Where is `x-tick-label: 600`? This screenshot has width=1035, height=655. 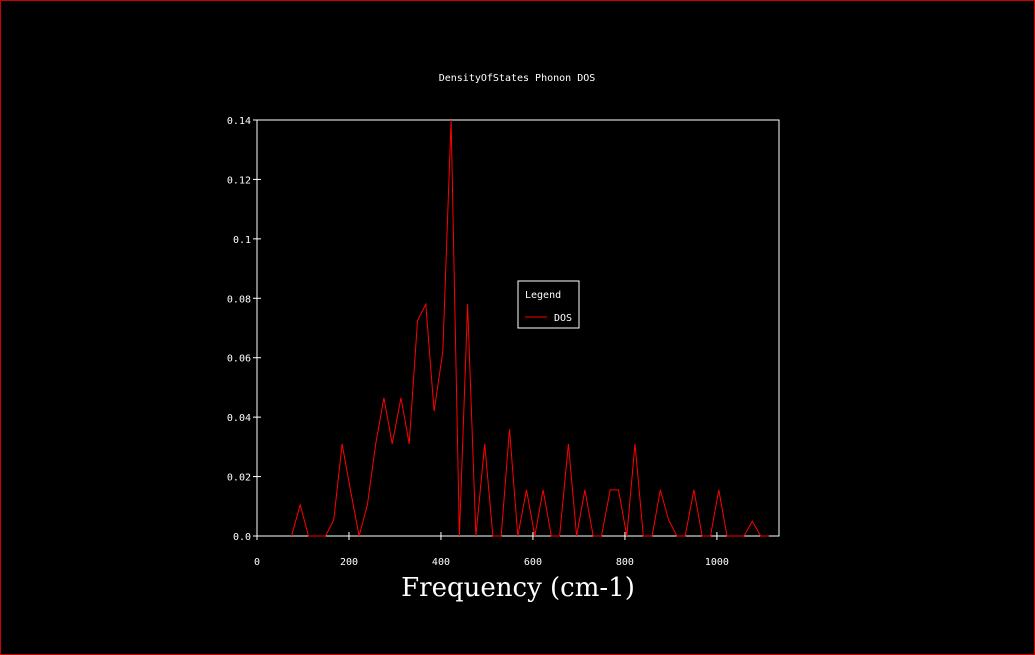
x-tick-label: 600 is located at coordinates (533, 562).